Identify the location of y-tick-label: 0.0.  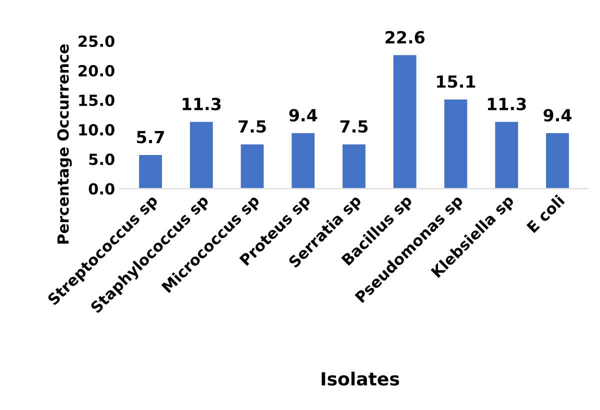
(101, 189).